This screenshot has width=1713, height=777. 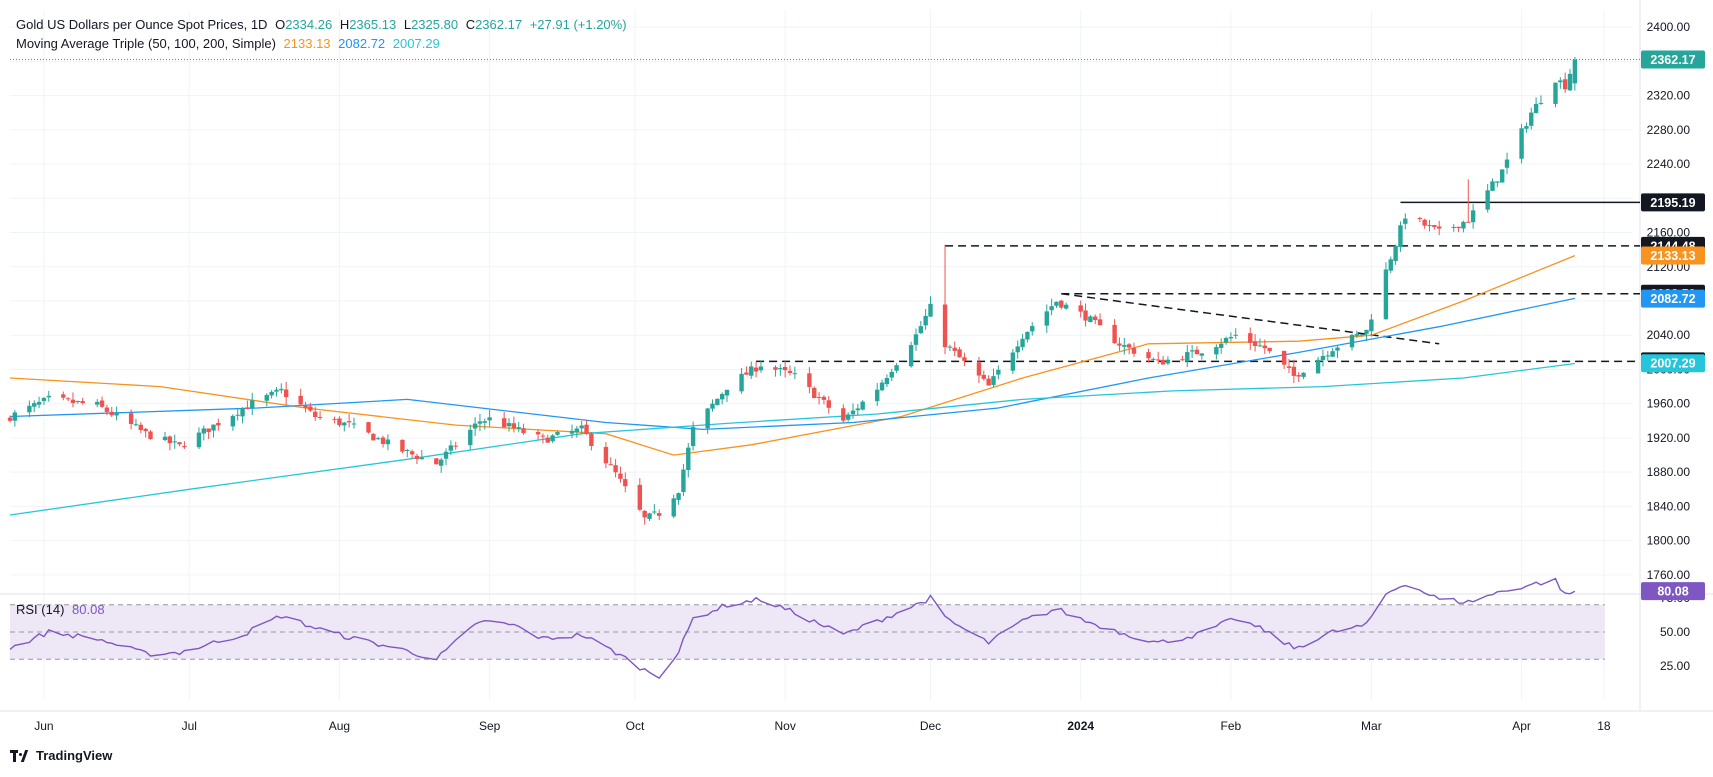 I want to click on close-value: 2362.17, so click(x=499, y=24).